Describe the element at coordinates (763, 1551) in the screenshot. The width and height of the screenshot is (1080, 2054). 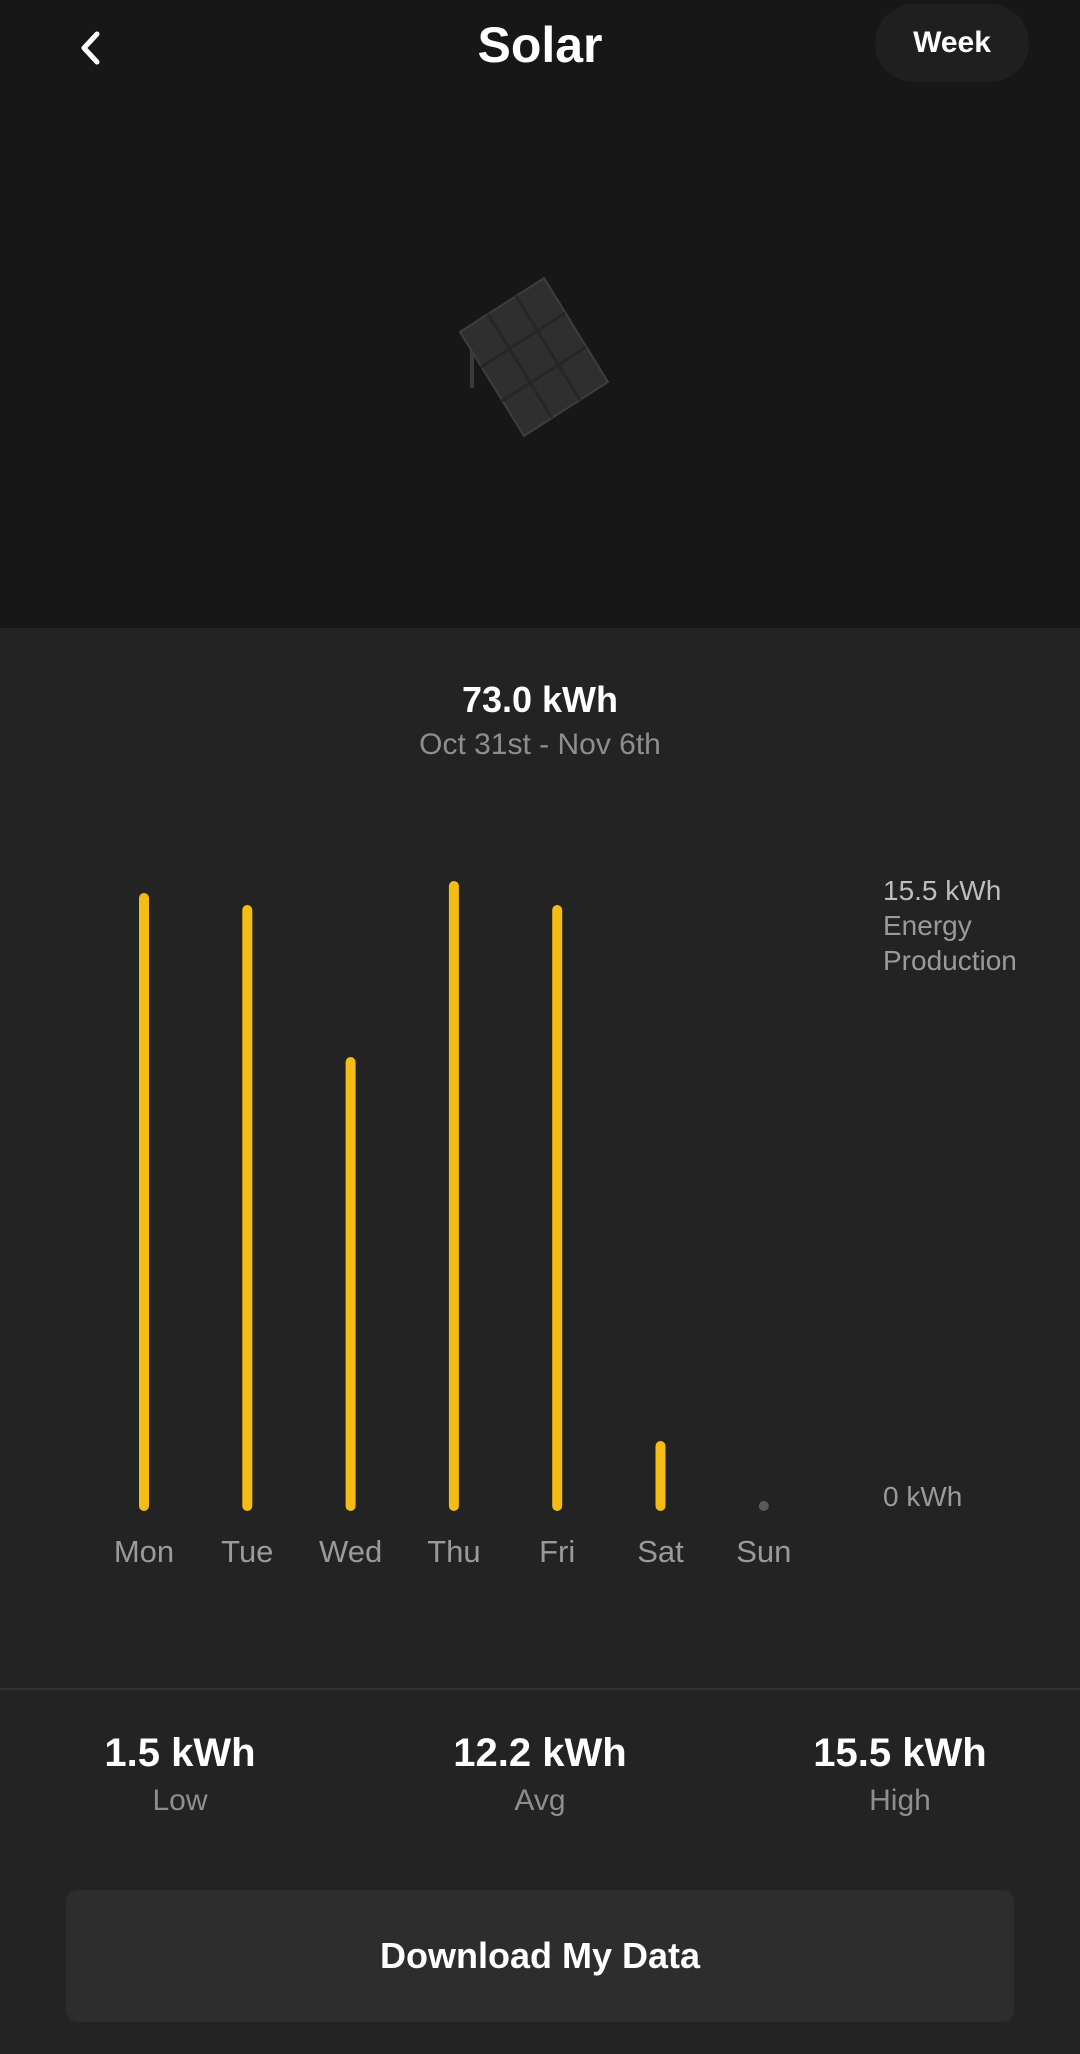
I see `day-label-sun: Sun` at that location.